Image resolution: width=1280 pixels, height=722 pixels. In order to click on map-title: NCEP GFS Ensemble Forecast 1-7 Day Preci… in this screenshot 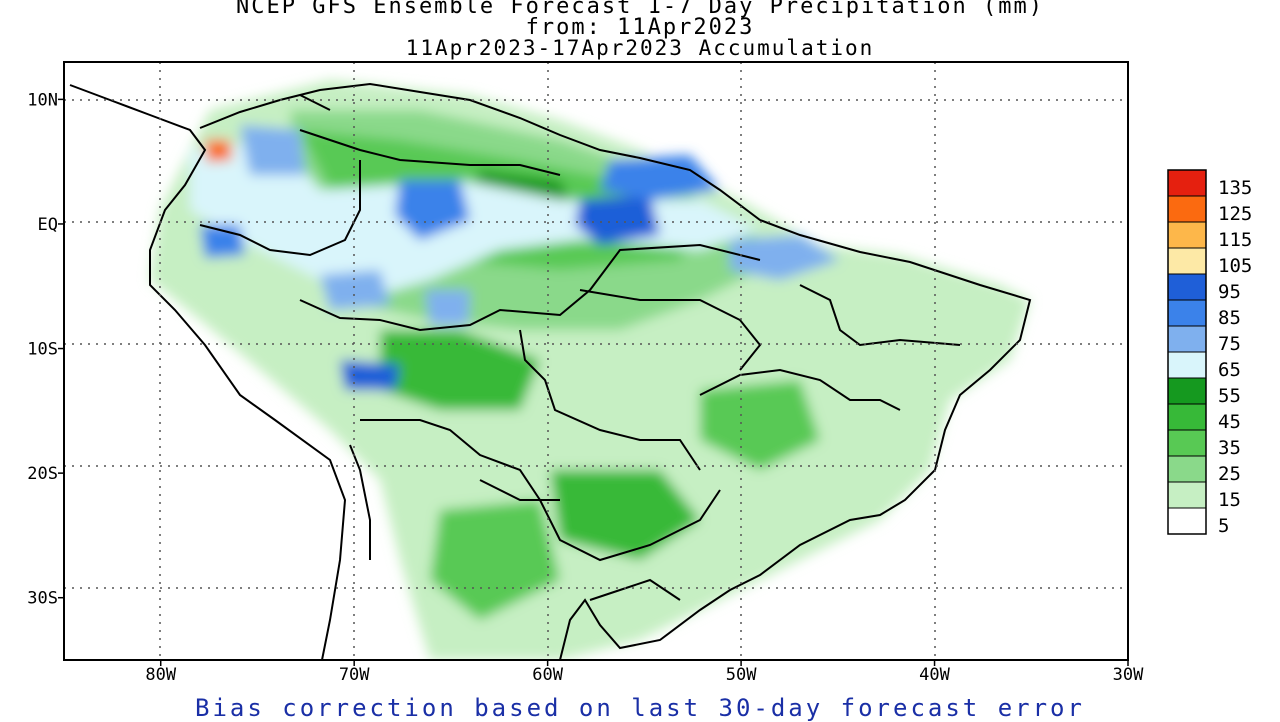, I will do `click(640, 9)`.